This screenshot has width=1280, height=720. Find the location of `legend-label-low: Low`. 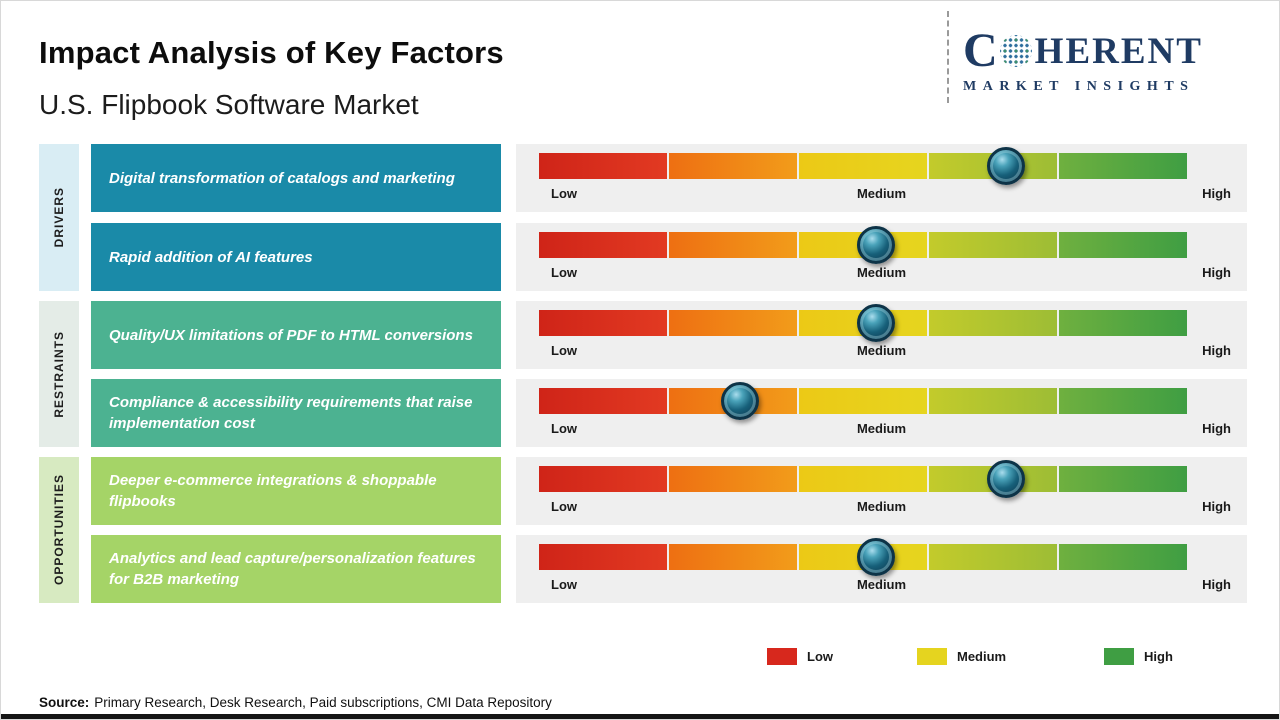

legend-label-low: Low is located at coordinates (820, 656).